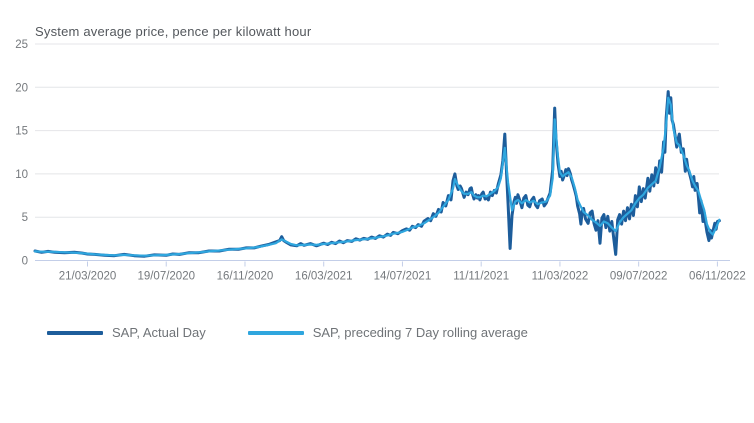 The image size is (754, 423). Describe the element at coordinates (275, 332) in the screenshot. I see `legend-swatch-rolling-average-icon` at that location.